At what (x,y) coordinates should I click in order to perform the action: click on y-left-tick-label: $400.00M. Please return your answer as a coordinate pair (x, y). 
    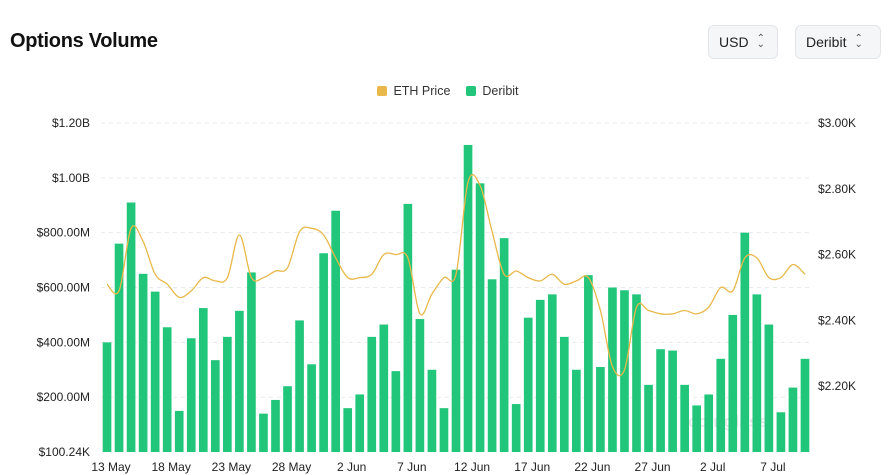
    Looking at the image, I should click on (63, 342).